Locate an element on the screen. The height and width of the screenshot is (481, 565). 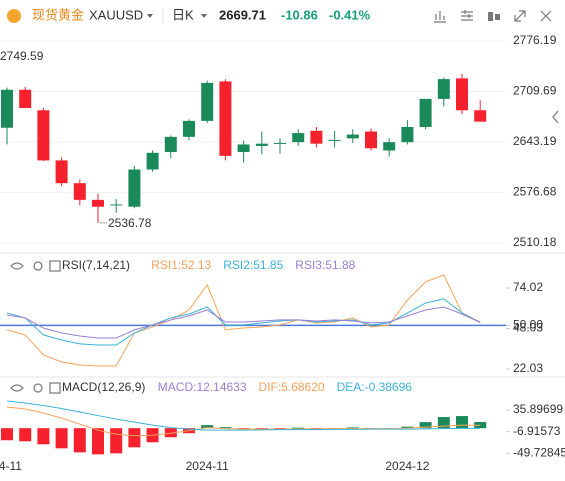
y-tick-label: 2776.19 is located at coordinates (535, 40).